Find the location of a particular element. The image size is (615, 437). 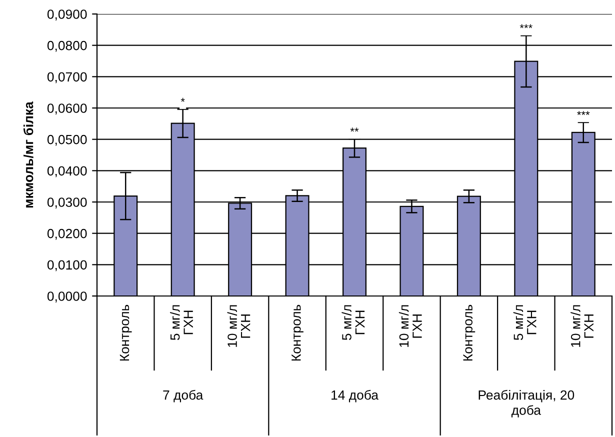

data-label: * is located at coordinates (182, 100).